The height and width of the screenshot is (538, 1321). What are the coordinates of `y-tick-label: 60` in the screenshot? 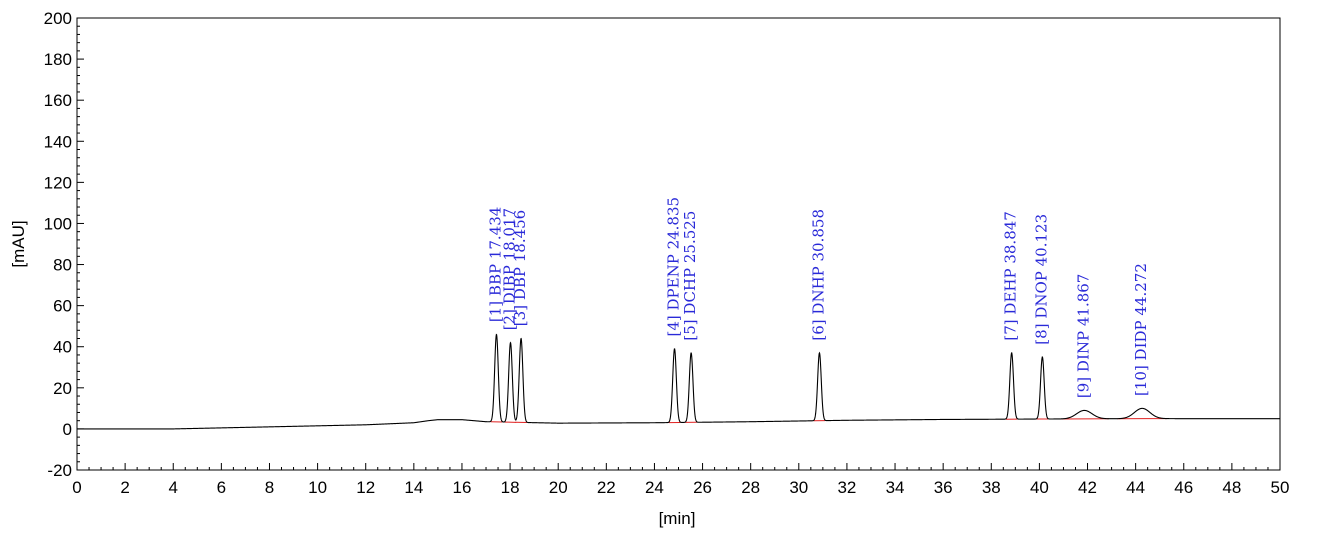 It's located at (62, 306).